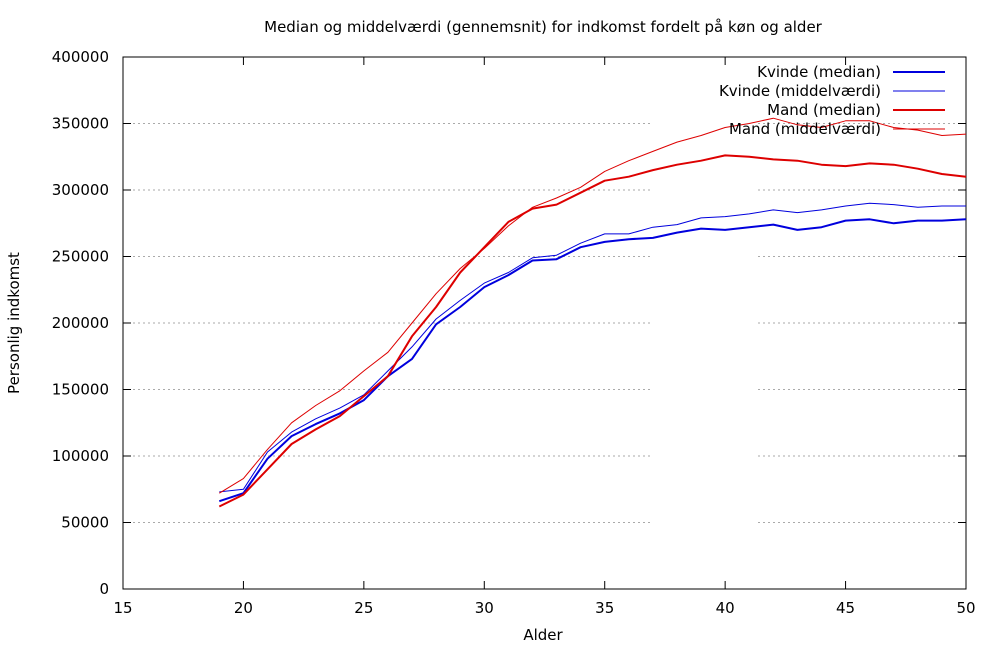 The height and width of the screenshot is (650, 1000). What do you see at coordinates (80, 257) in the screenshot?
I see `y-tick-label: 250000` at bounding box center [80, 257].